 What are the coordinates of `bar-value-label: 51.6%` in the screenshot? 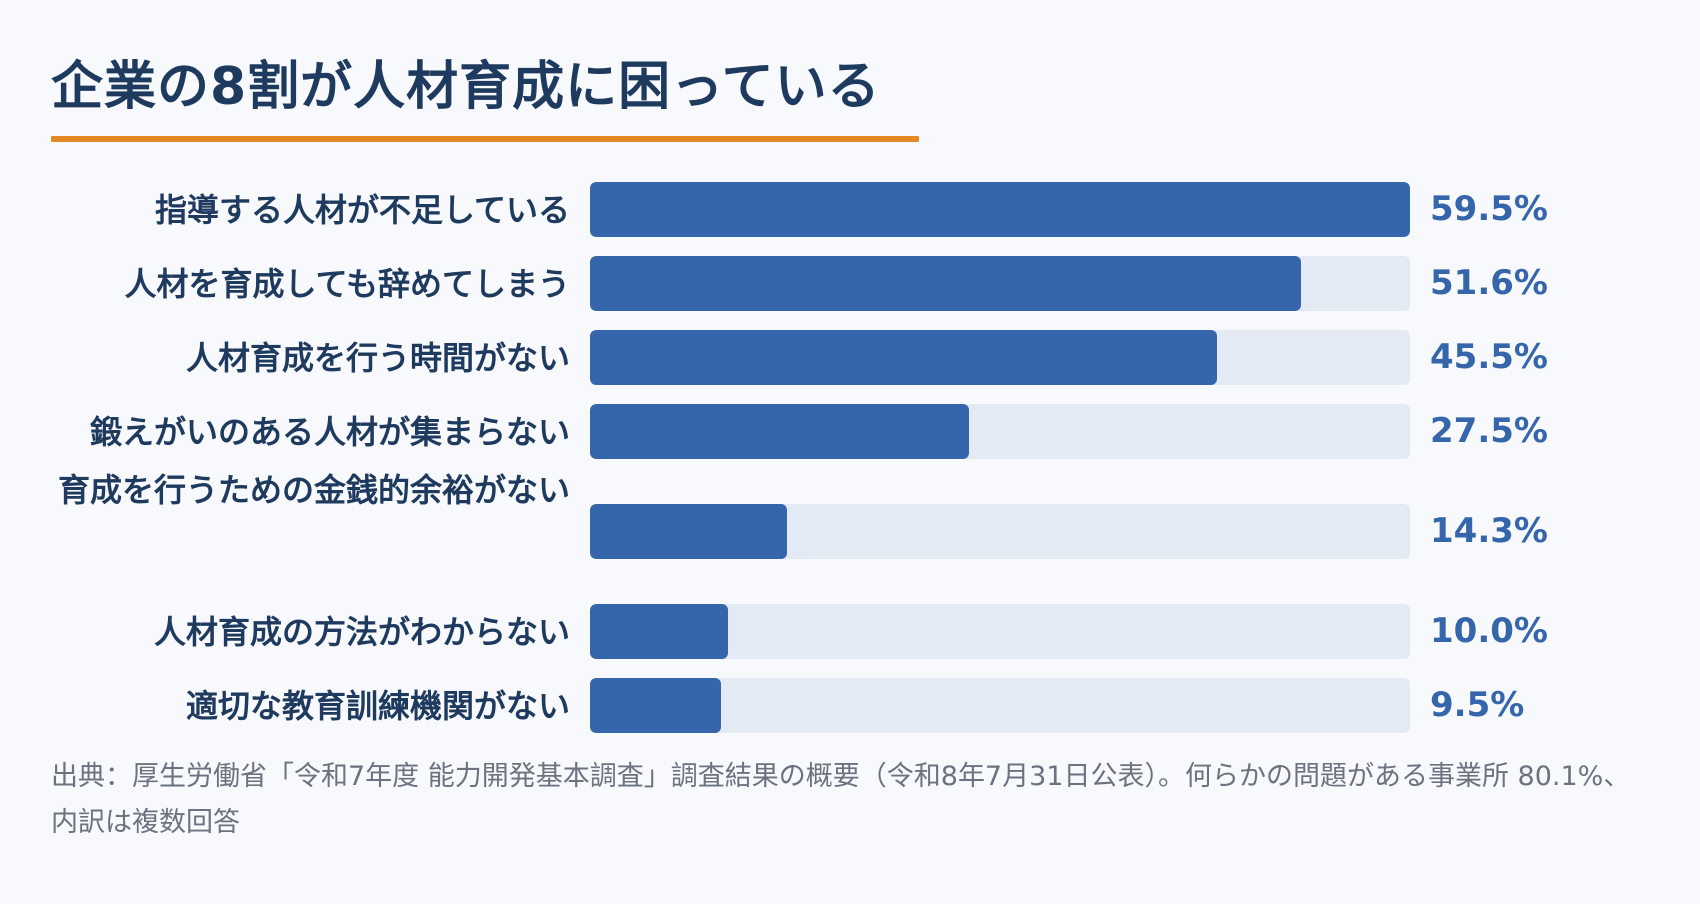 It's located at (1489, 283).